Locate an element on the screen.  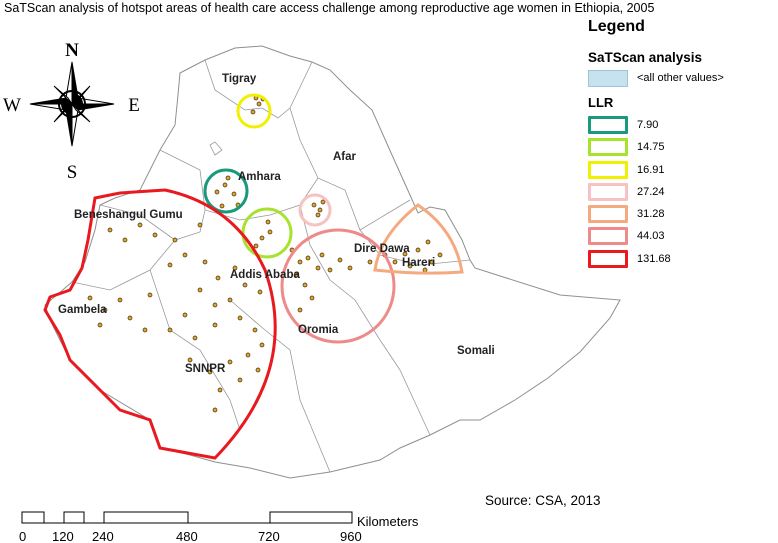
cluster-salmon is located at coordinates (338, 286).